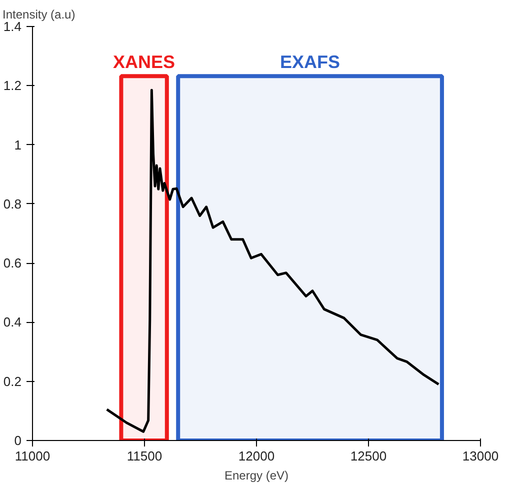 The image size is (506, 491). I want to click on x-tick-label: 12500, so click(368, 456).